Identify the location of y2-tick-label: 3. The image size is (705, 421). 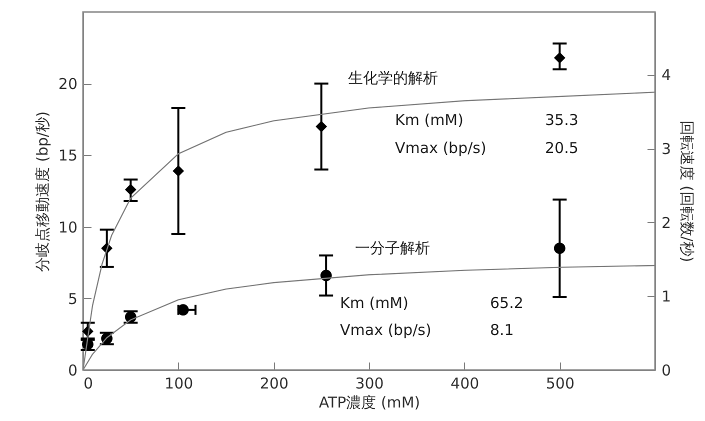
(667, 149).